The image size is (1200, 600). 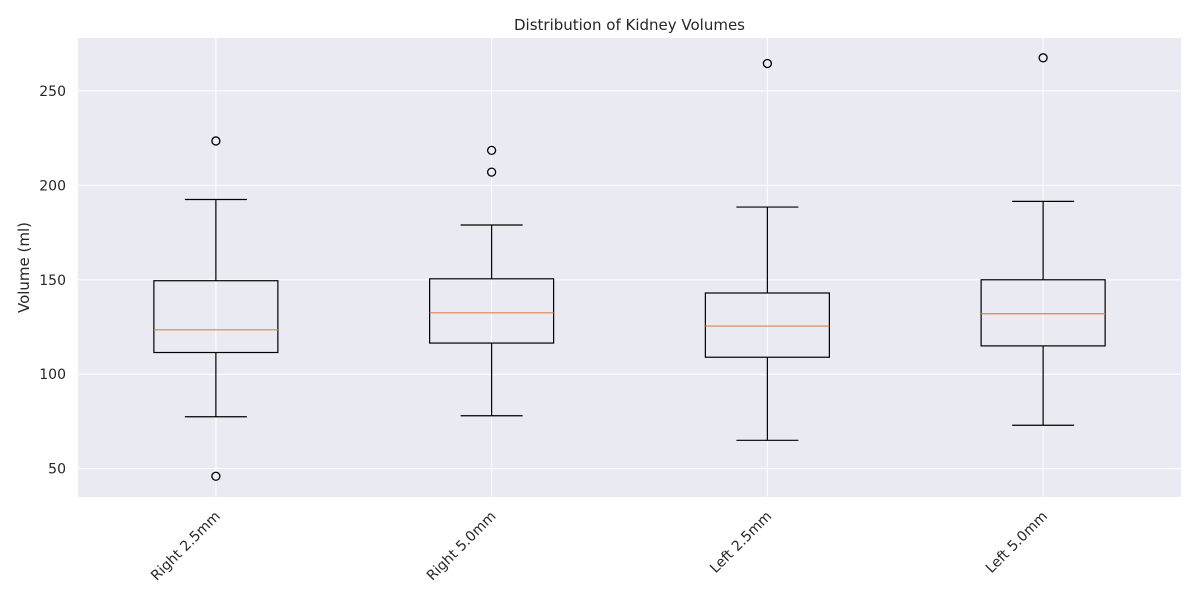 I want to click on y-axis-label: Volume (ml), so click(x=24, y=267).